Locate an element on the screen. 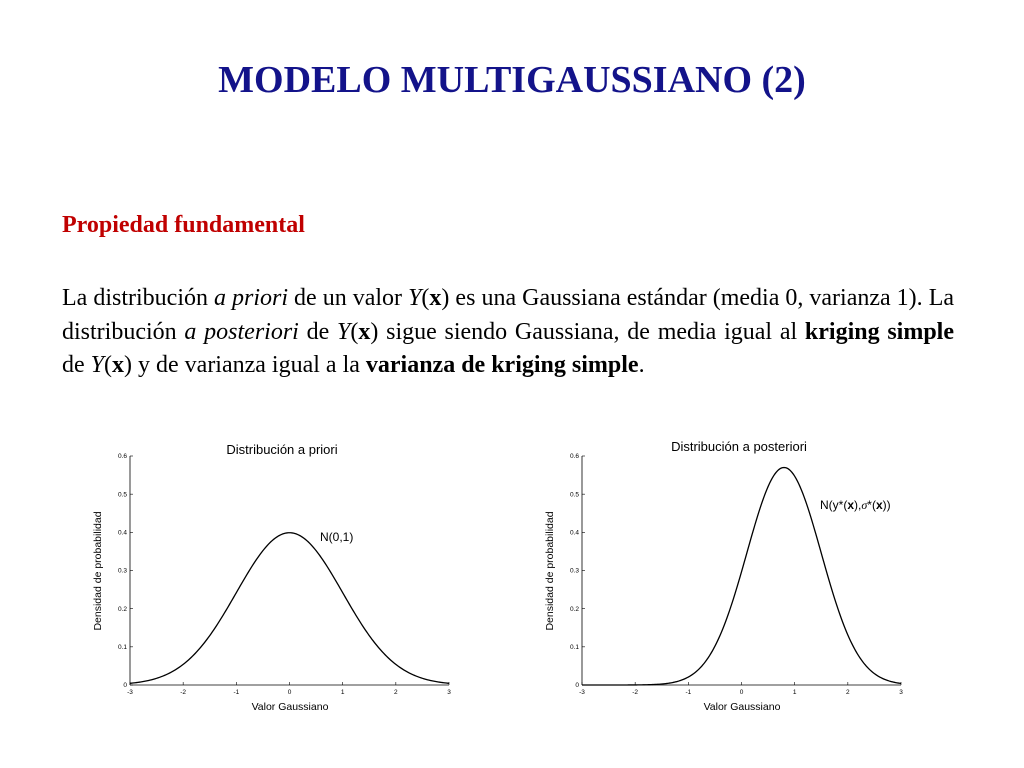  annotation-part: N(y*( is located at coordinates (833, 505).